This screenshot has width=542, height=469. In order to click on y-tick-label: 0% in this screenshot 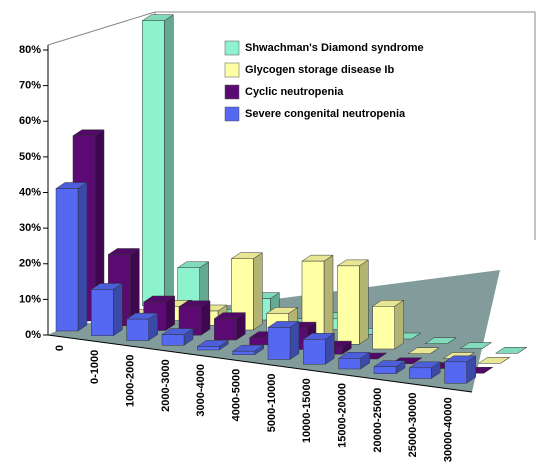, I will do `click(33, 335)`.